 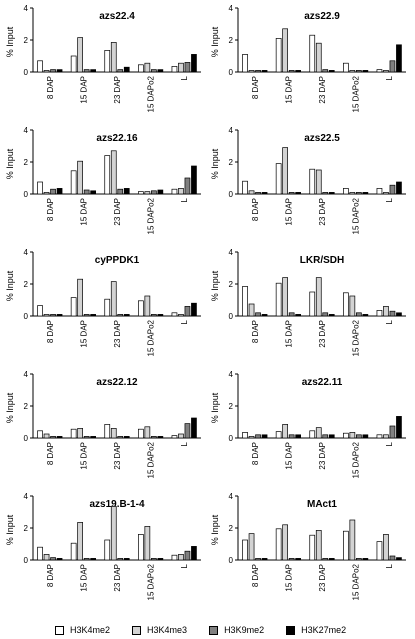 What do you see at coordinates (291, 630) in the screenshot?
I see `legend-swatch-h3k27me2` at bounding box center [291, 630].